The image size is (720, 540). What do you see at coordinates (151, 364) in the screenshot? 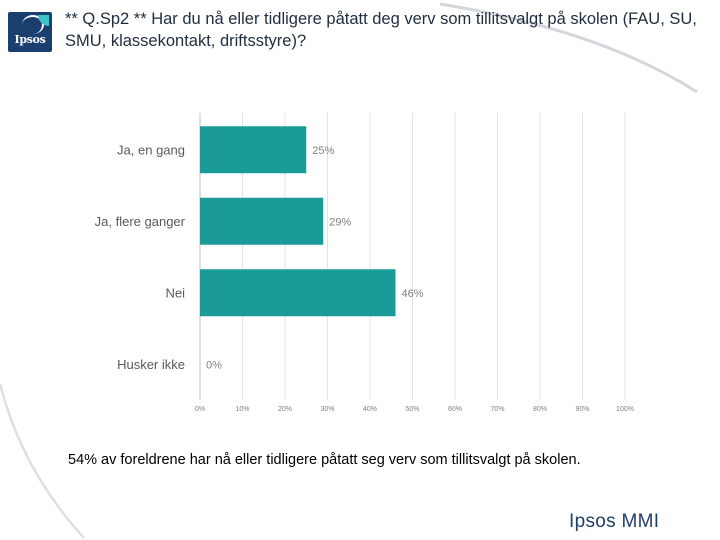
I see `category-label: Husker ikke` at bounding box center [151, 364].